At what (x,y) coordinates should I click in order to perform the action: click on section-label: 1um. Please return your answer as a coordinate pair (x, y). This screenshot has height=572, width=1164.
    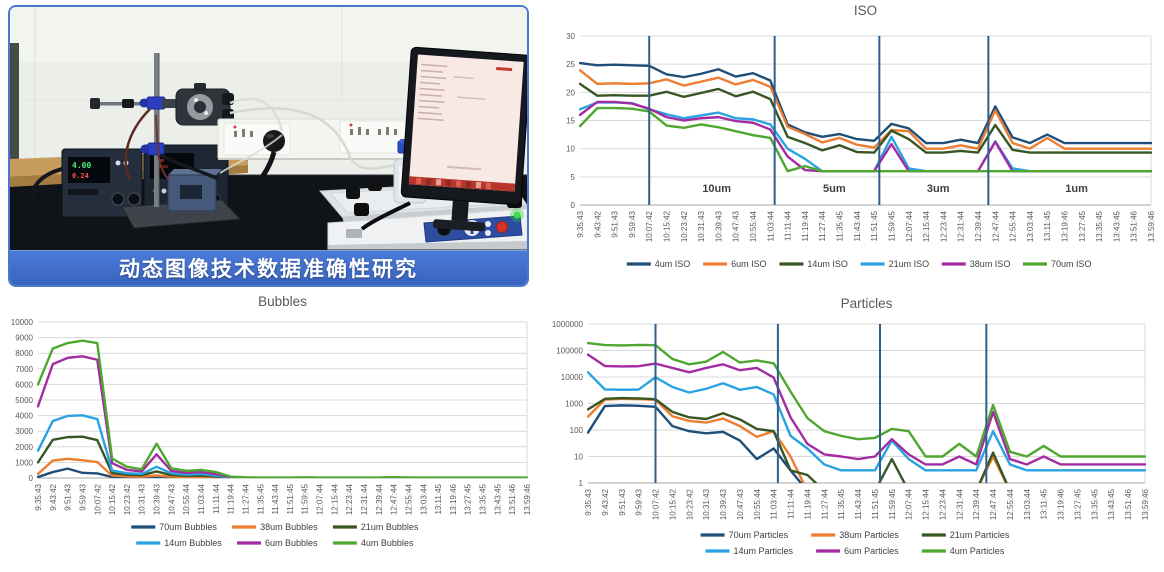
    Looking at the image, I should click on (1076, 189).